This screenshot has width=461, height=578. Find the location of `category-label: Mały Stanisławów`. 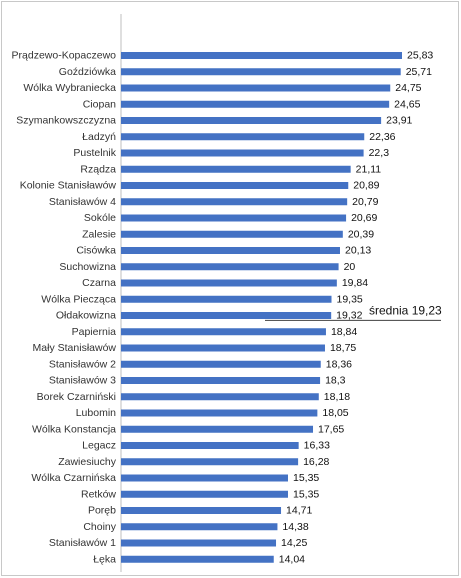

category-label: Mały Stanisławów is located at coordinates (75, 348).